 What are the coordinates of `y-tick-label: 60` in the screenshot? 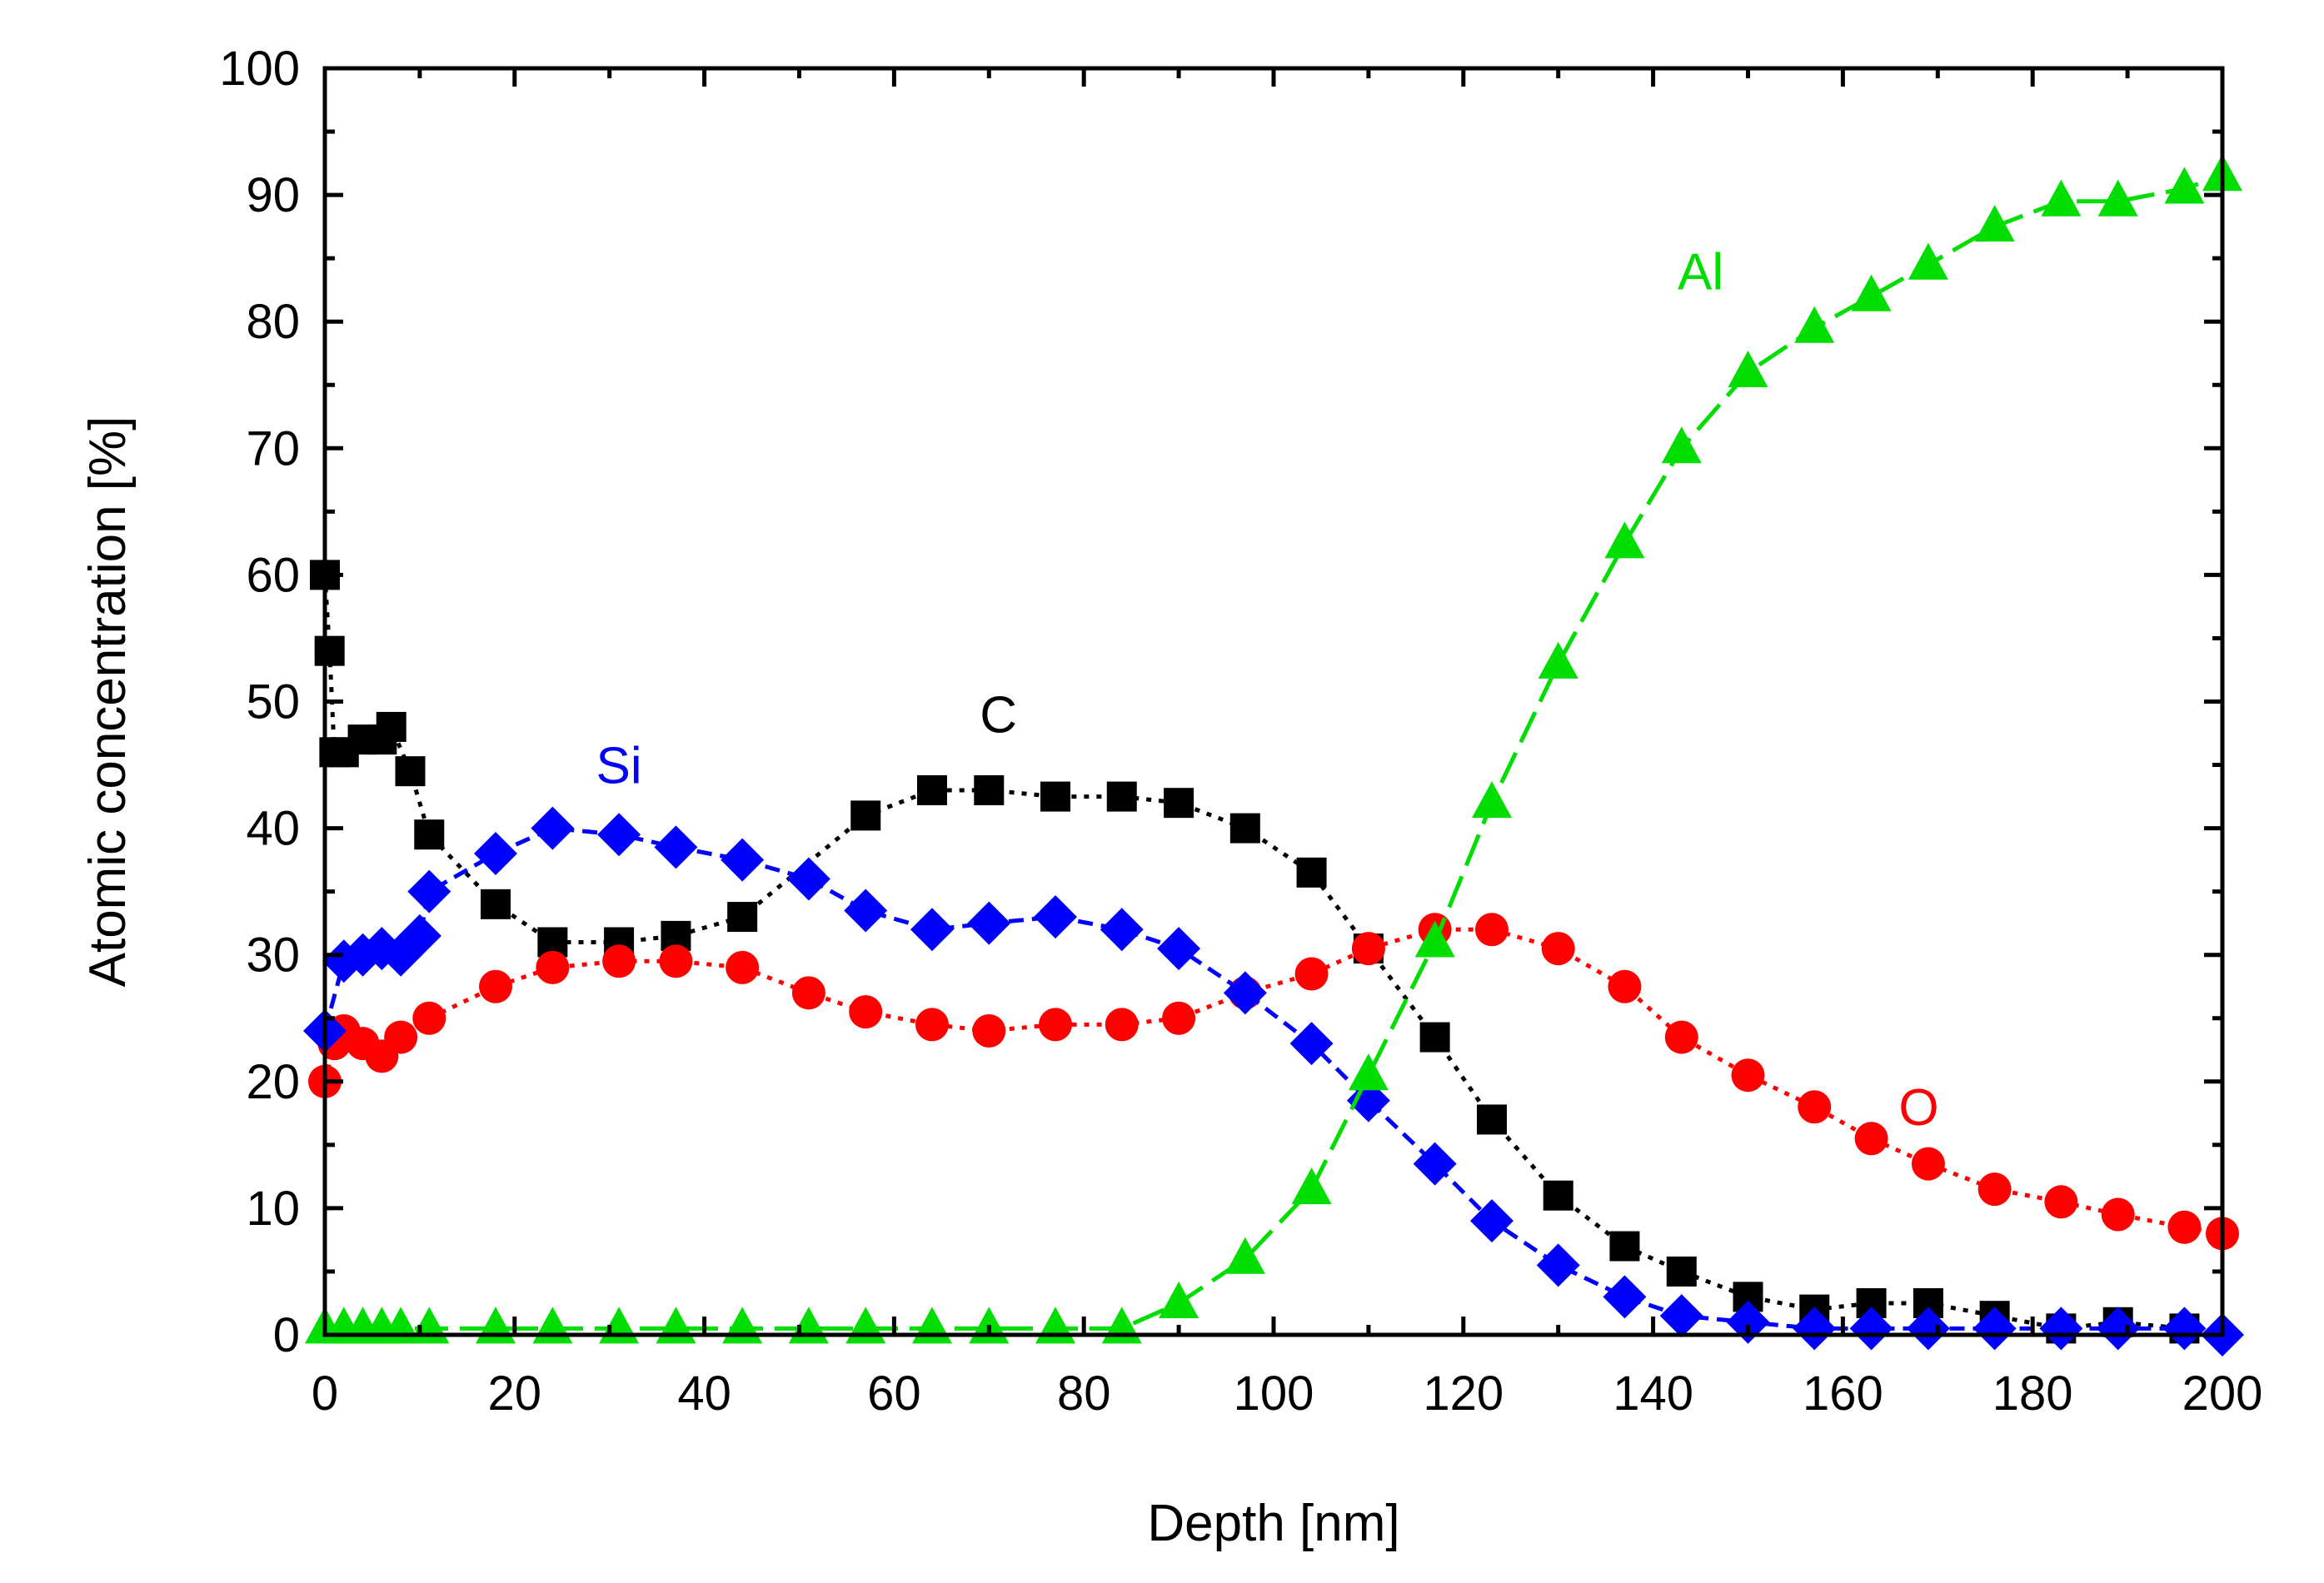 It's located at (273, 575).